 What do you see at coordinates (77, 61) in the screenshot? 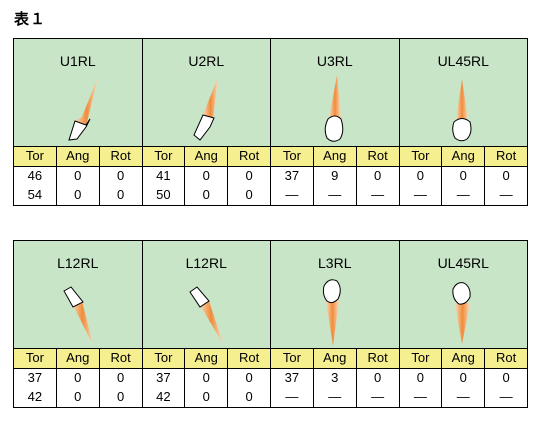
I see `tooth-name: U1RL` at bounding box center [77, 61].